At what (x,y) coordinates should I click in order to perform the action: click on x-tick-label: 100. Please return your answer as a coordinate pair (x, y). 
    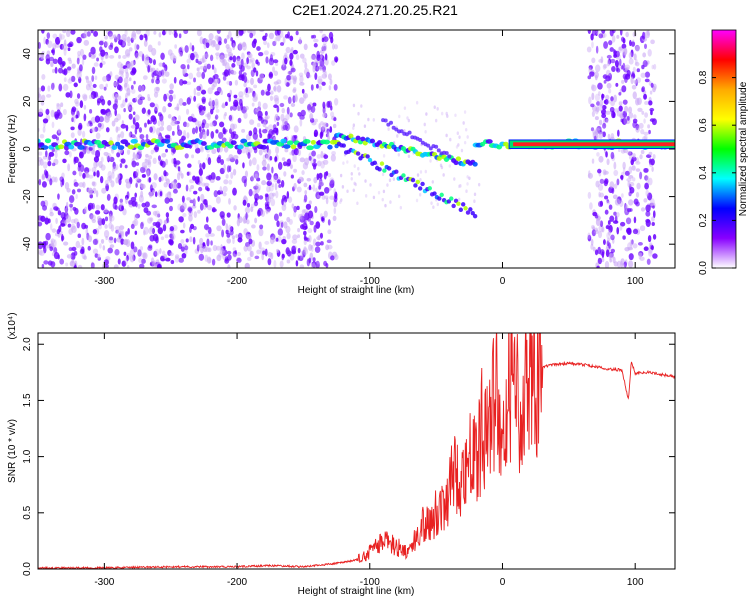
    Looking at the image, I should click on (635, 281).